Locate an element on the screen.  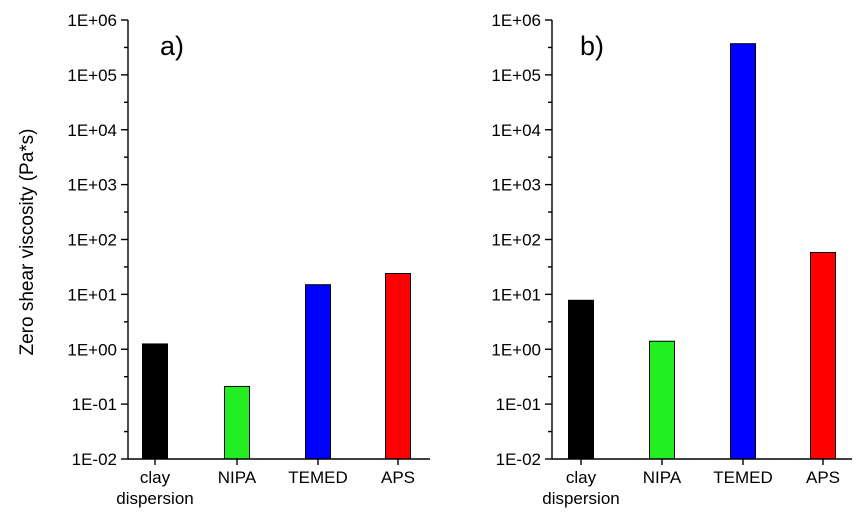
y-axis-title: Zero shear viscosity (Pa*s) is located at coordinates (27, 241).